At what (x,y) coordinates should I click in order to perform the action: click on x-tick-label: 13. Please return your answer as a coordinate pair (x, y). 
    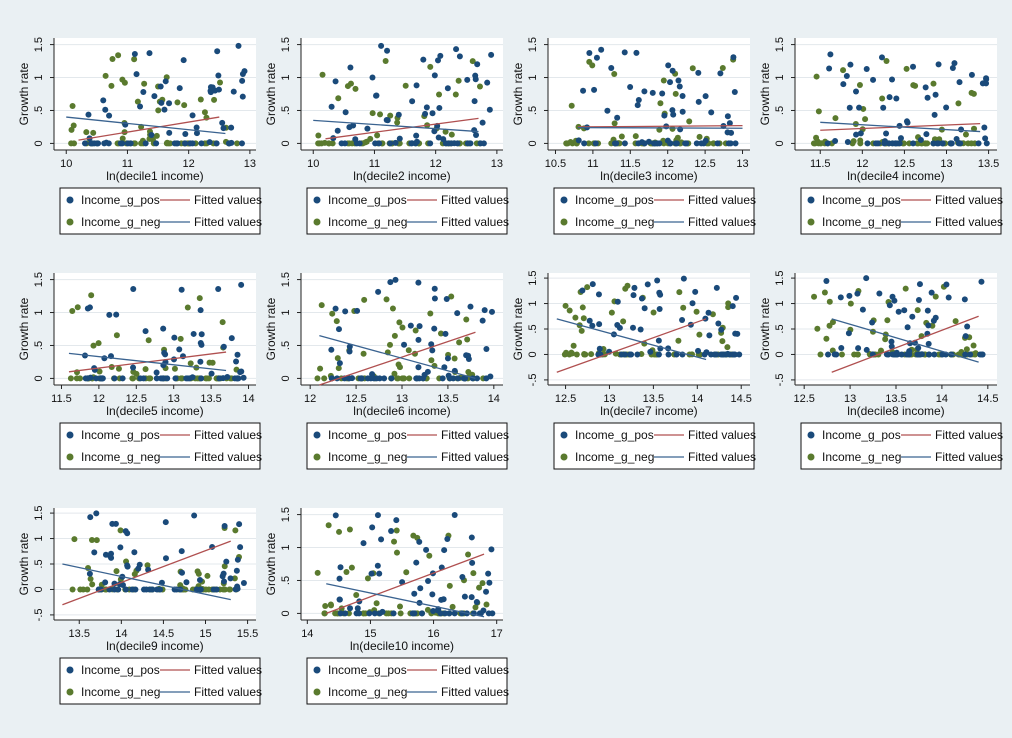
    Looking at the image, I should click on (250, 164).